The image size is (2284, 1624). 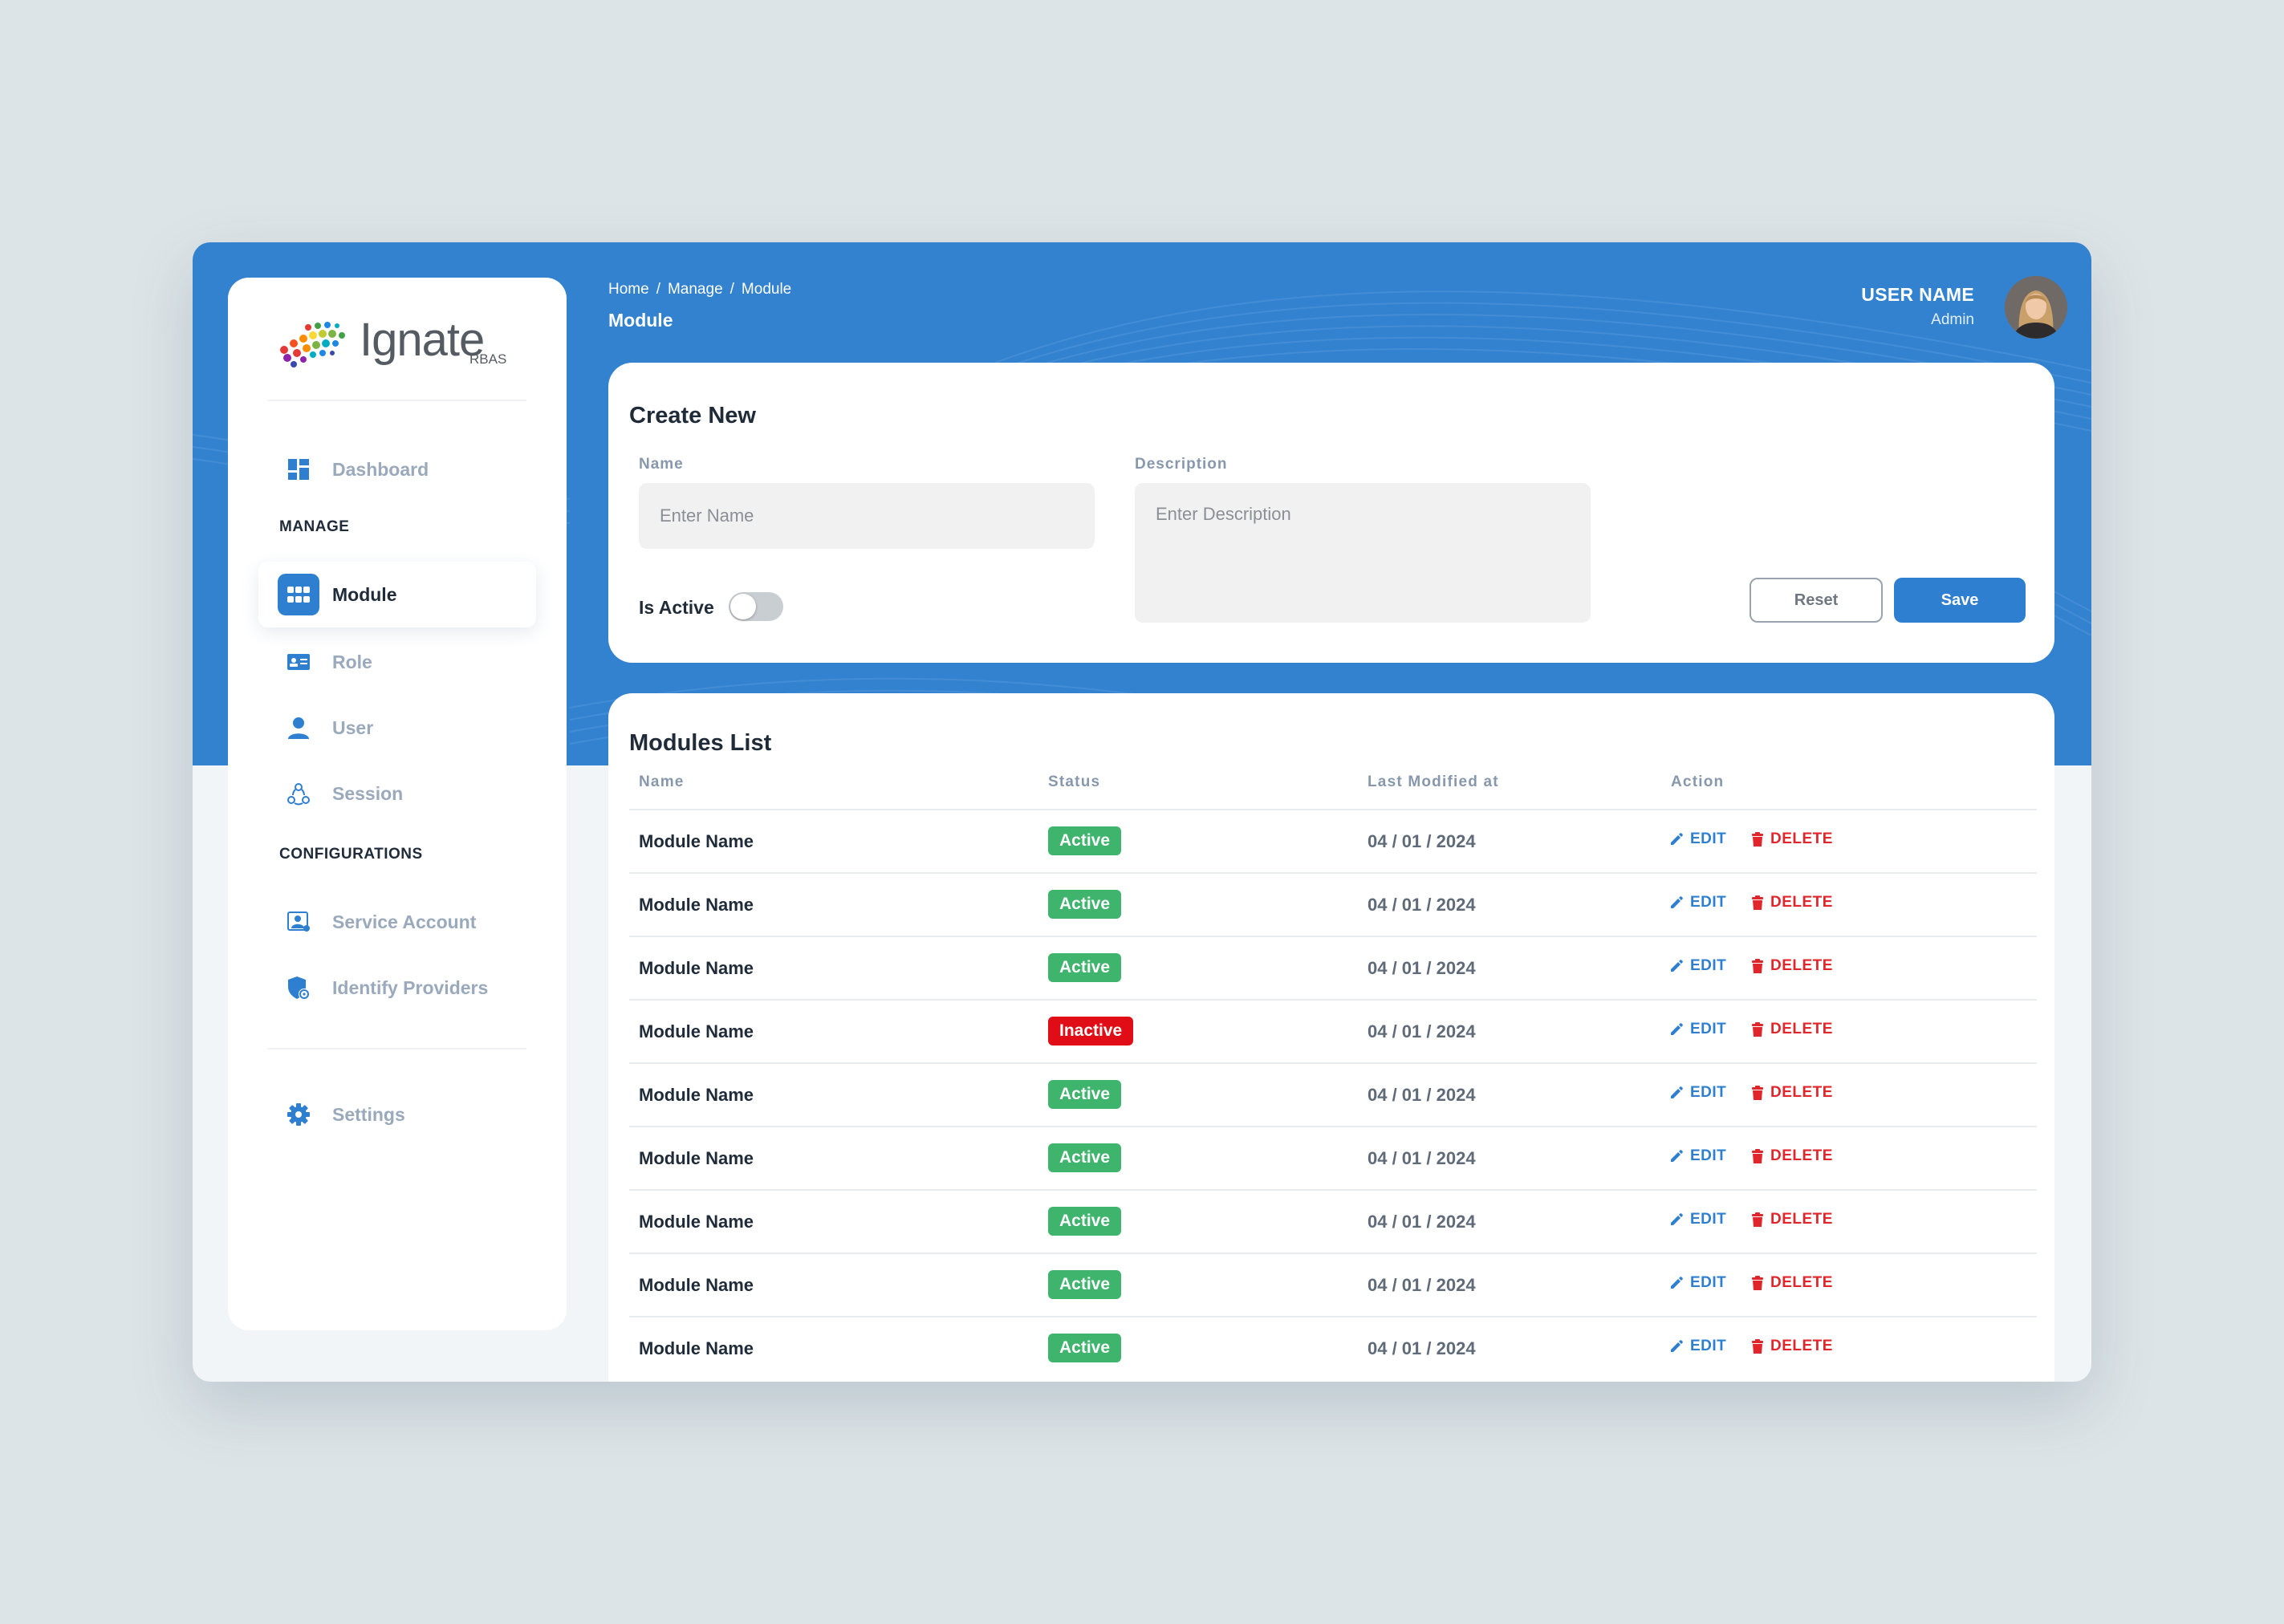 I want to click on is-active-toggle, so click(x=756, y=606).